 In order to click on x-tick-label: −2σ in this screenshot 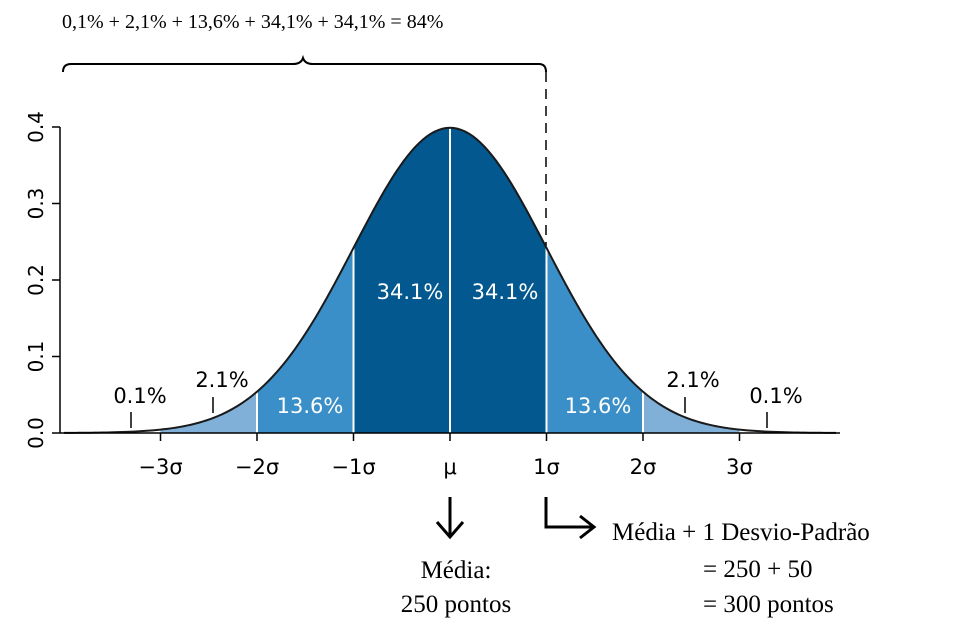, I will do `click(257, 467)`.